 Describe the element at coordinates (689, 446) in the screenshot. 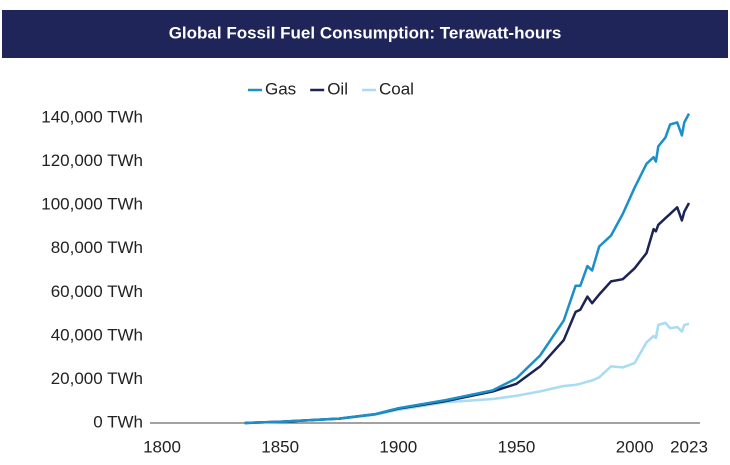

I see `x-tick-label: 2023` at that location.